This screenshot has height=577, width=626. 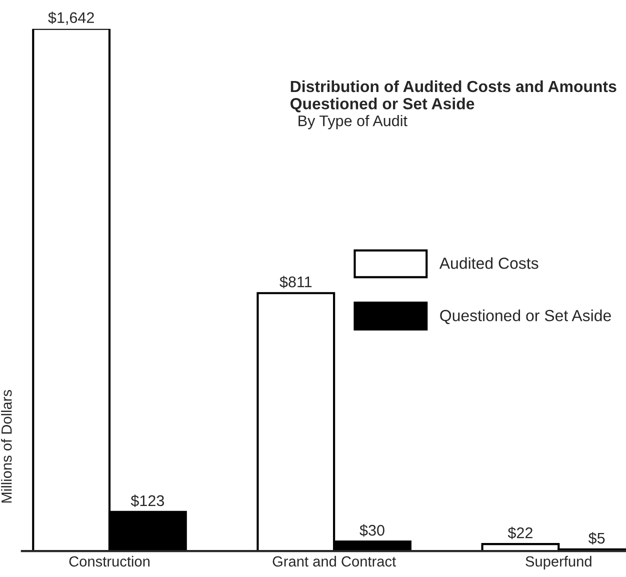 I want to click on legend-label: Questioned or Set Aside, so click(x=525, y=317).